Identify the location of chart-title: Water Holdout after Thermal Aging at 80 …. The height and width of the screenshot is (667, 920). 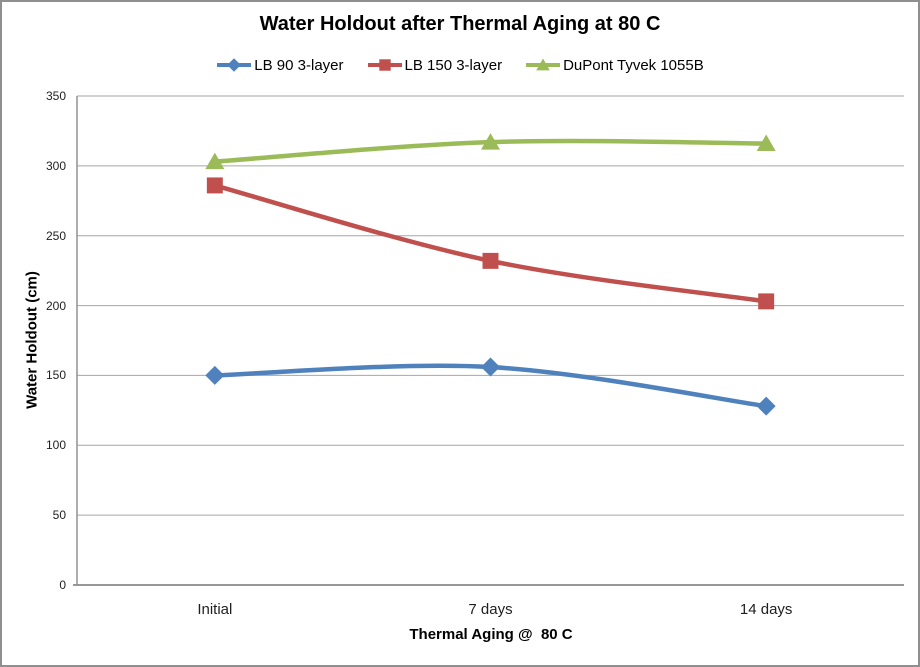
(460, 24).